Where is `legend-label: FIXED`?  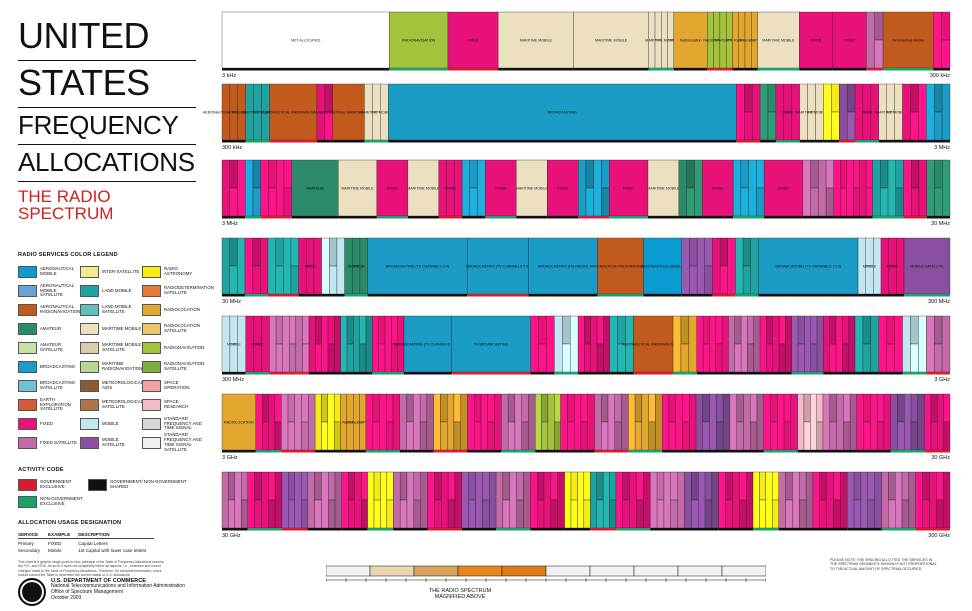
legend-label: FIXED is located at coordinates (46, 423).